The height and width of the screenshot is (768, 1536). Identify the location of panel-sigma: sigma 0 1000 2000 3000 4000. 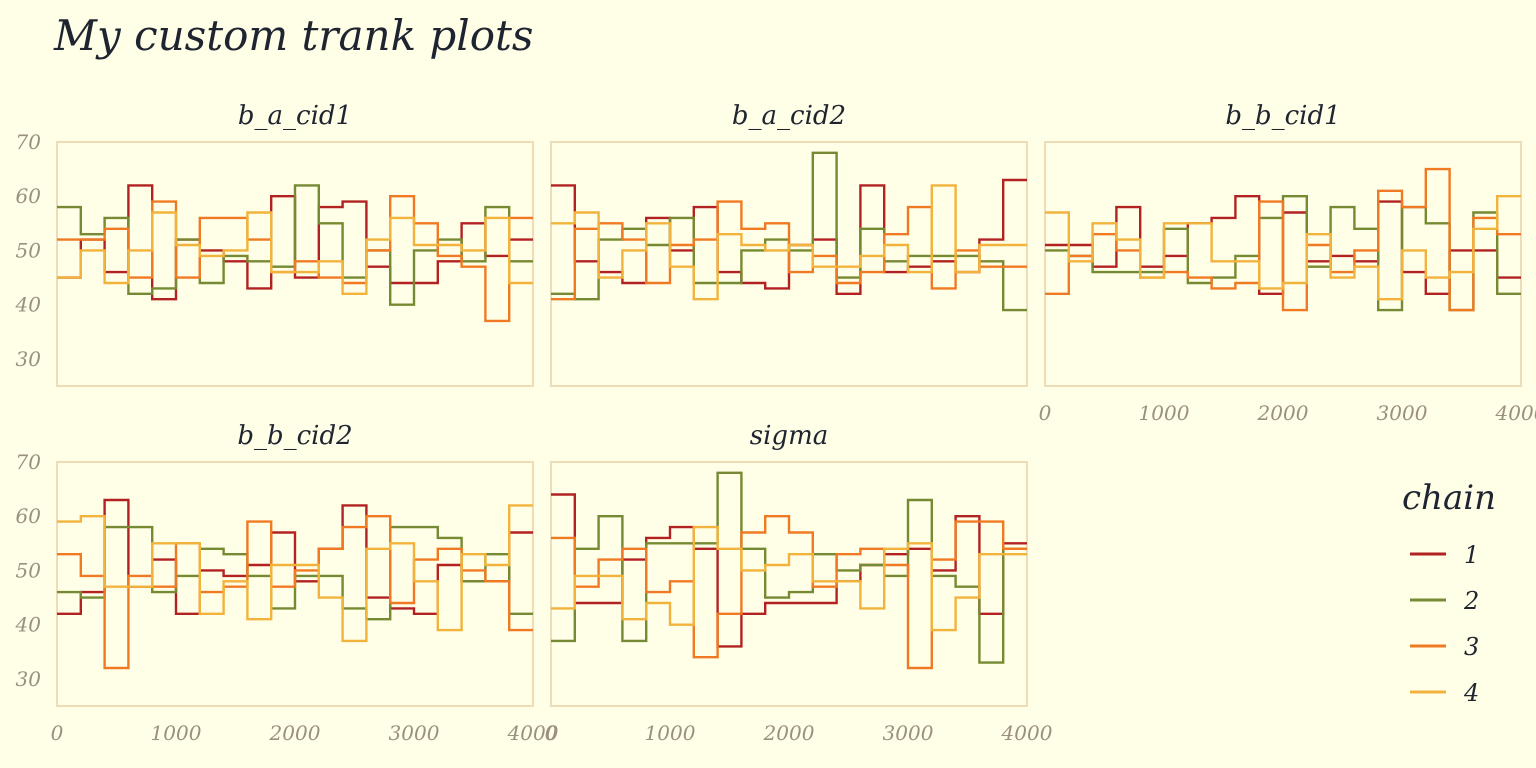
(799, 583).